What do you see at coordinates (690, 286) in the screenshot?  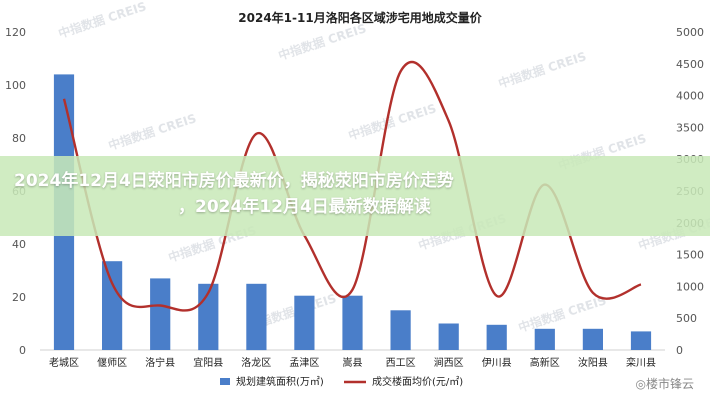 I see `y-right-tick-label: 1000` at bounding box center [690, 286].